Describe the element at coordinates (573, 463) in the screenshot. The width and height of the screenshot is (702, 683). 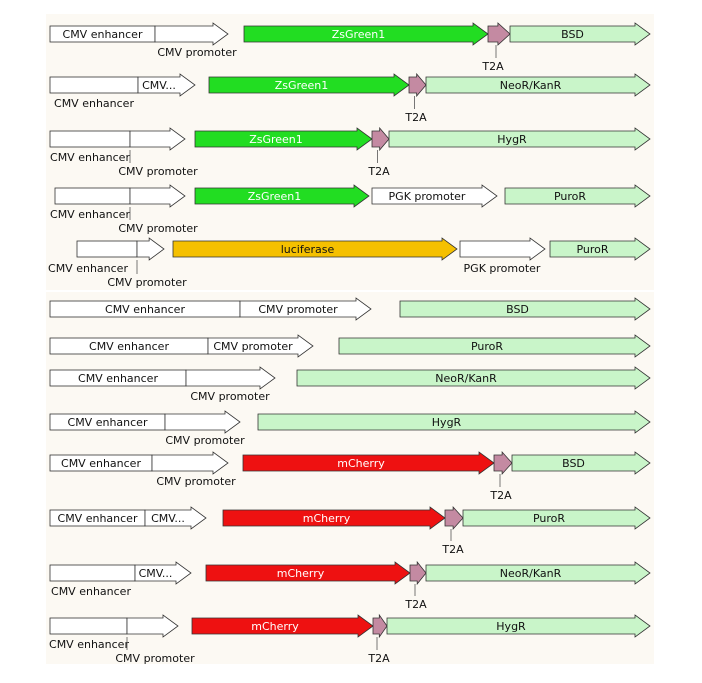
I see `bsd-label: BSD` at that location.